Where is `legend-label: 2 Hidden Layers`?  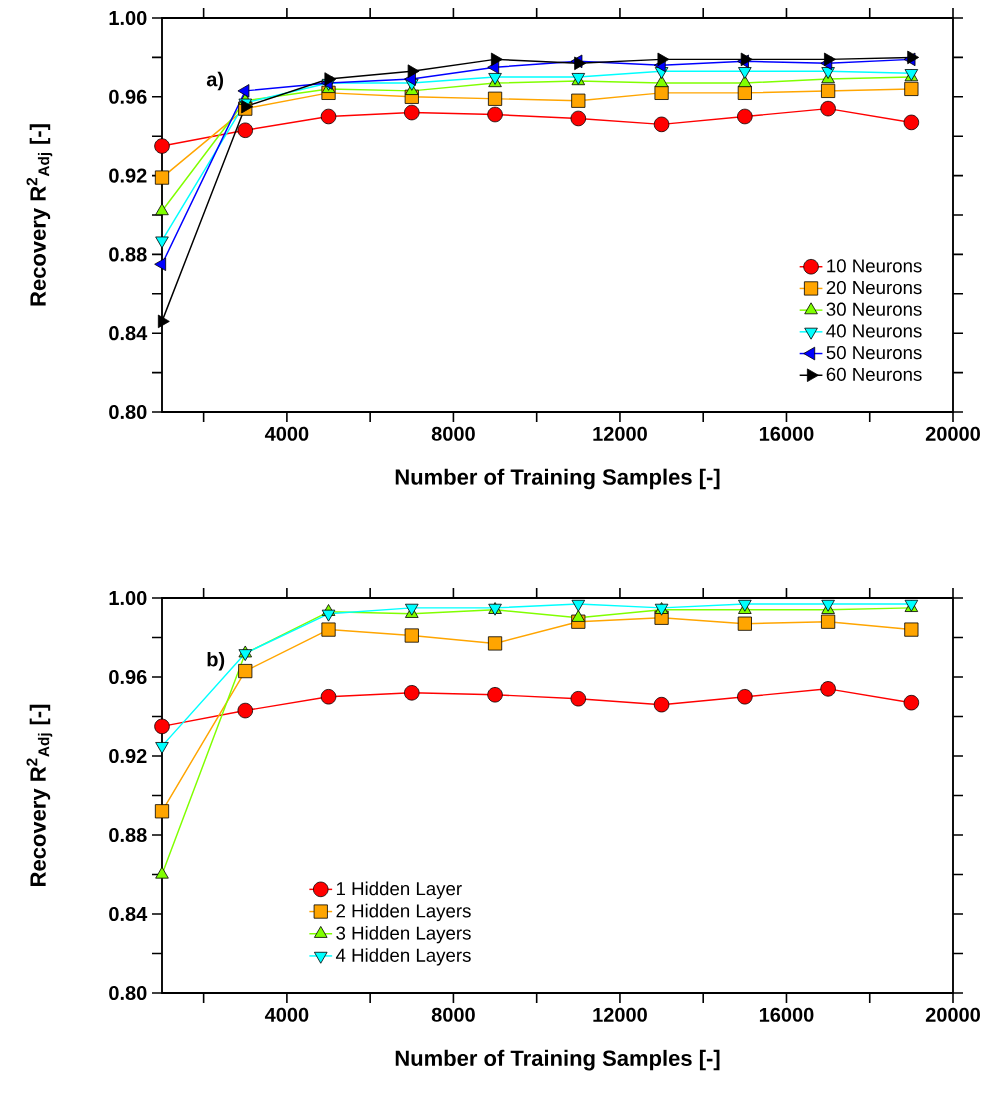
legend-label: 2 Hidden Layers is located at coordinates (403, 912).